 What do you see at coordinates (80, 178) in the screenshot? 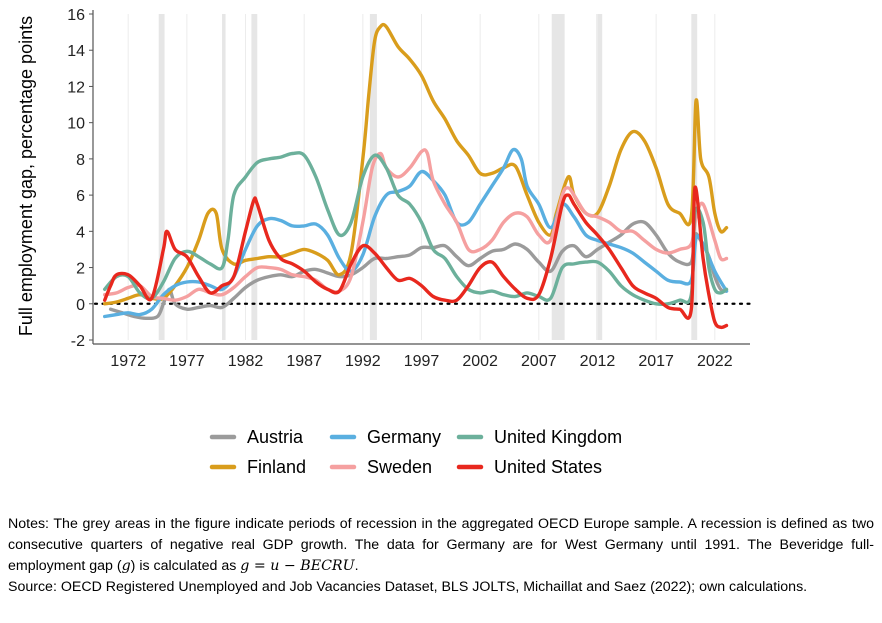
I see `y-tick-labels: -2 0 2 4 6 8 10 12 14 16` at bounding box center [80, 178].